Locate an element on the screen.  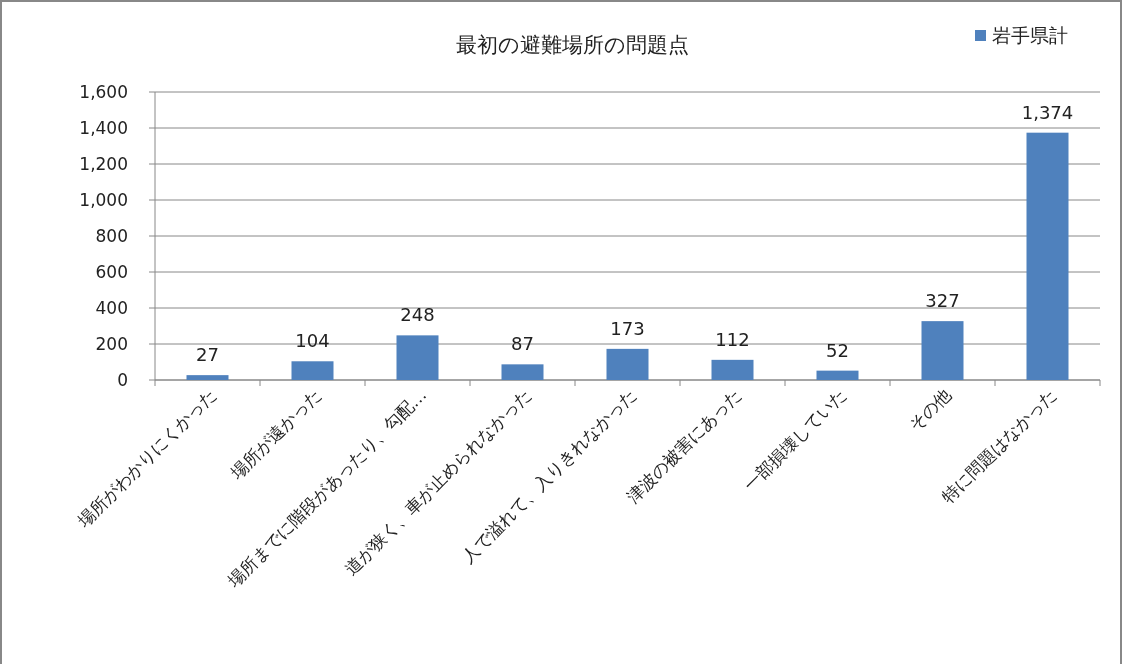
y-tick-label: 1,600 is located at coordinates (103, 92).